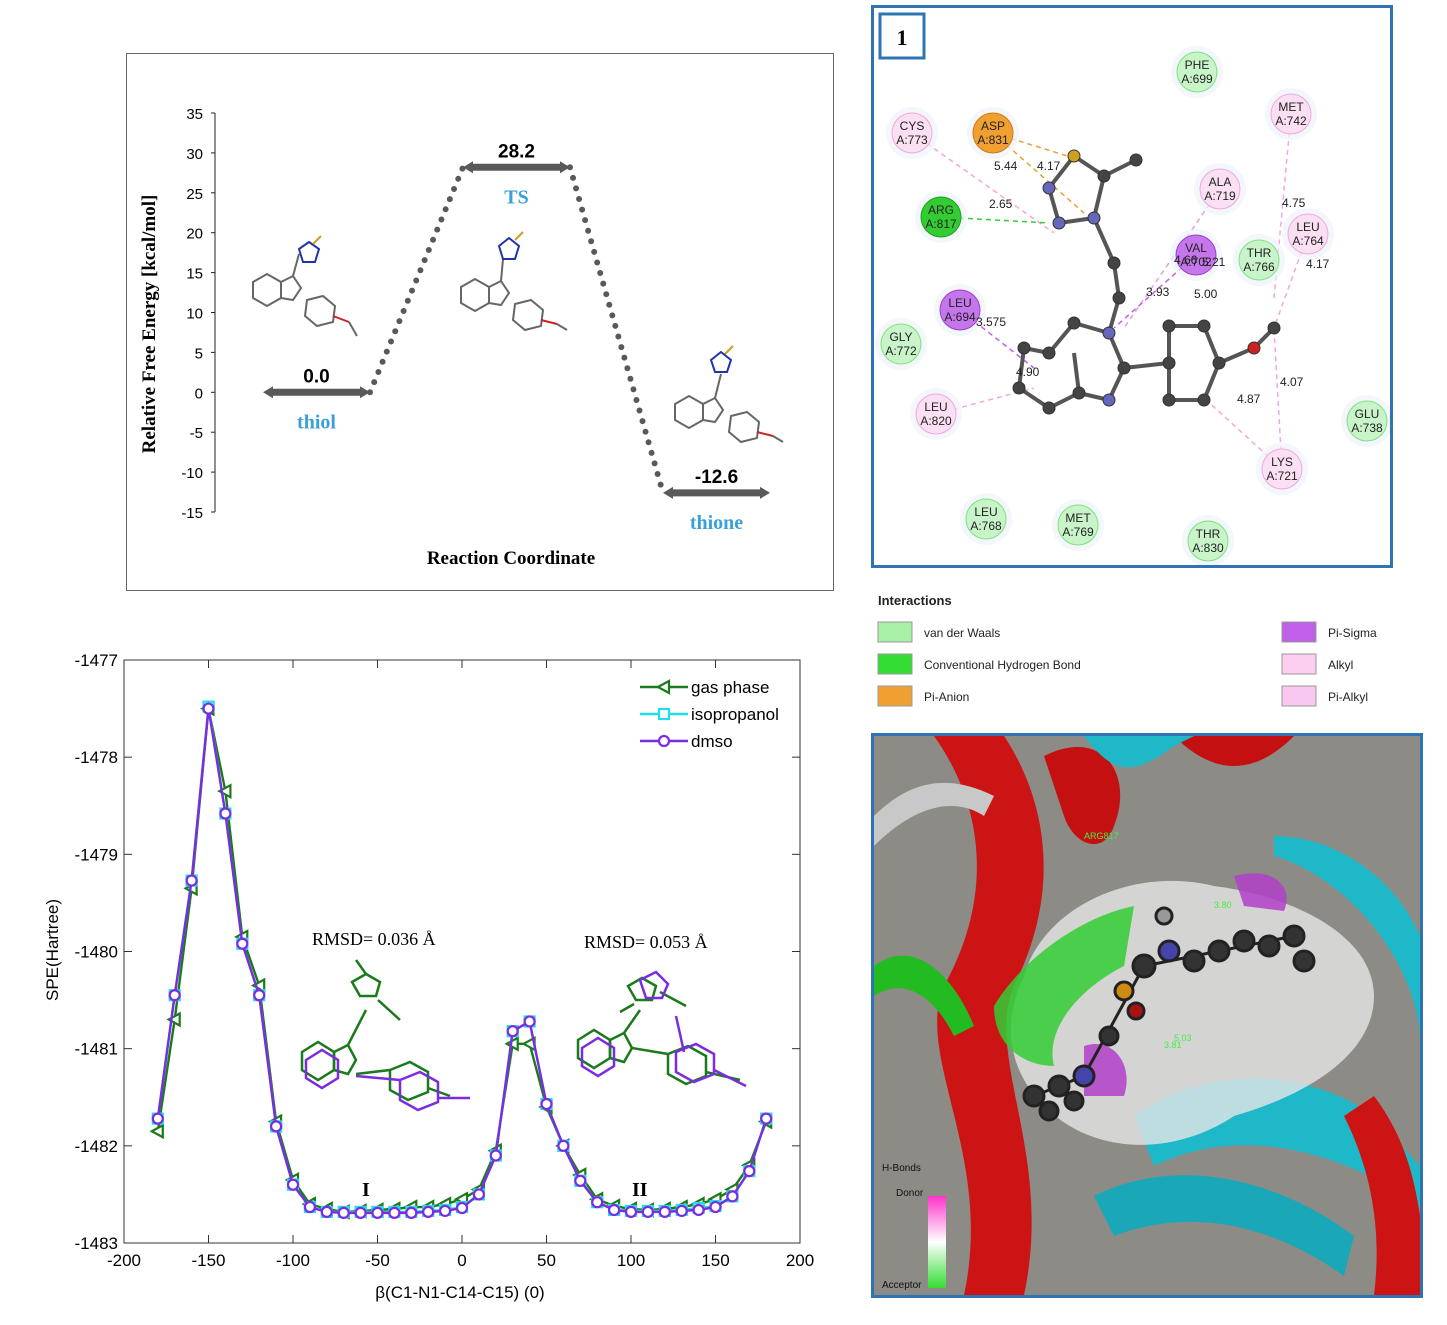  I want to click on legend-item: Pi-Sigma, so click(1329, 632).